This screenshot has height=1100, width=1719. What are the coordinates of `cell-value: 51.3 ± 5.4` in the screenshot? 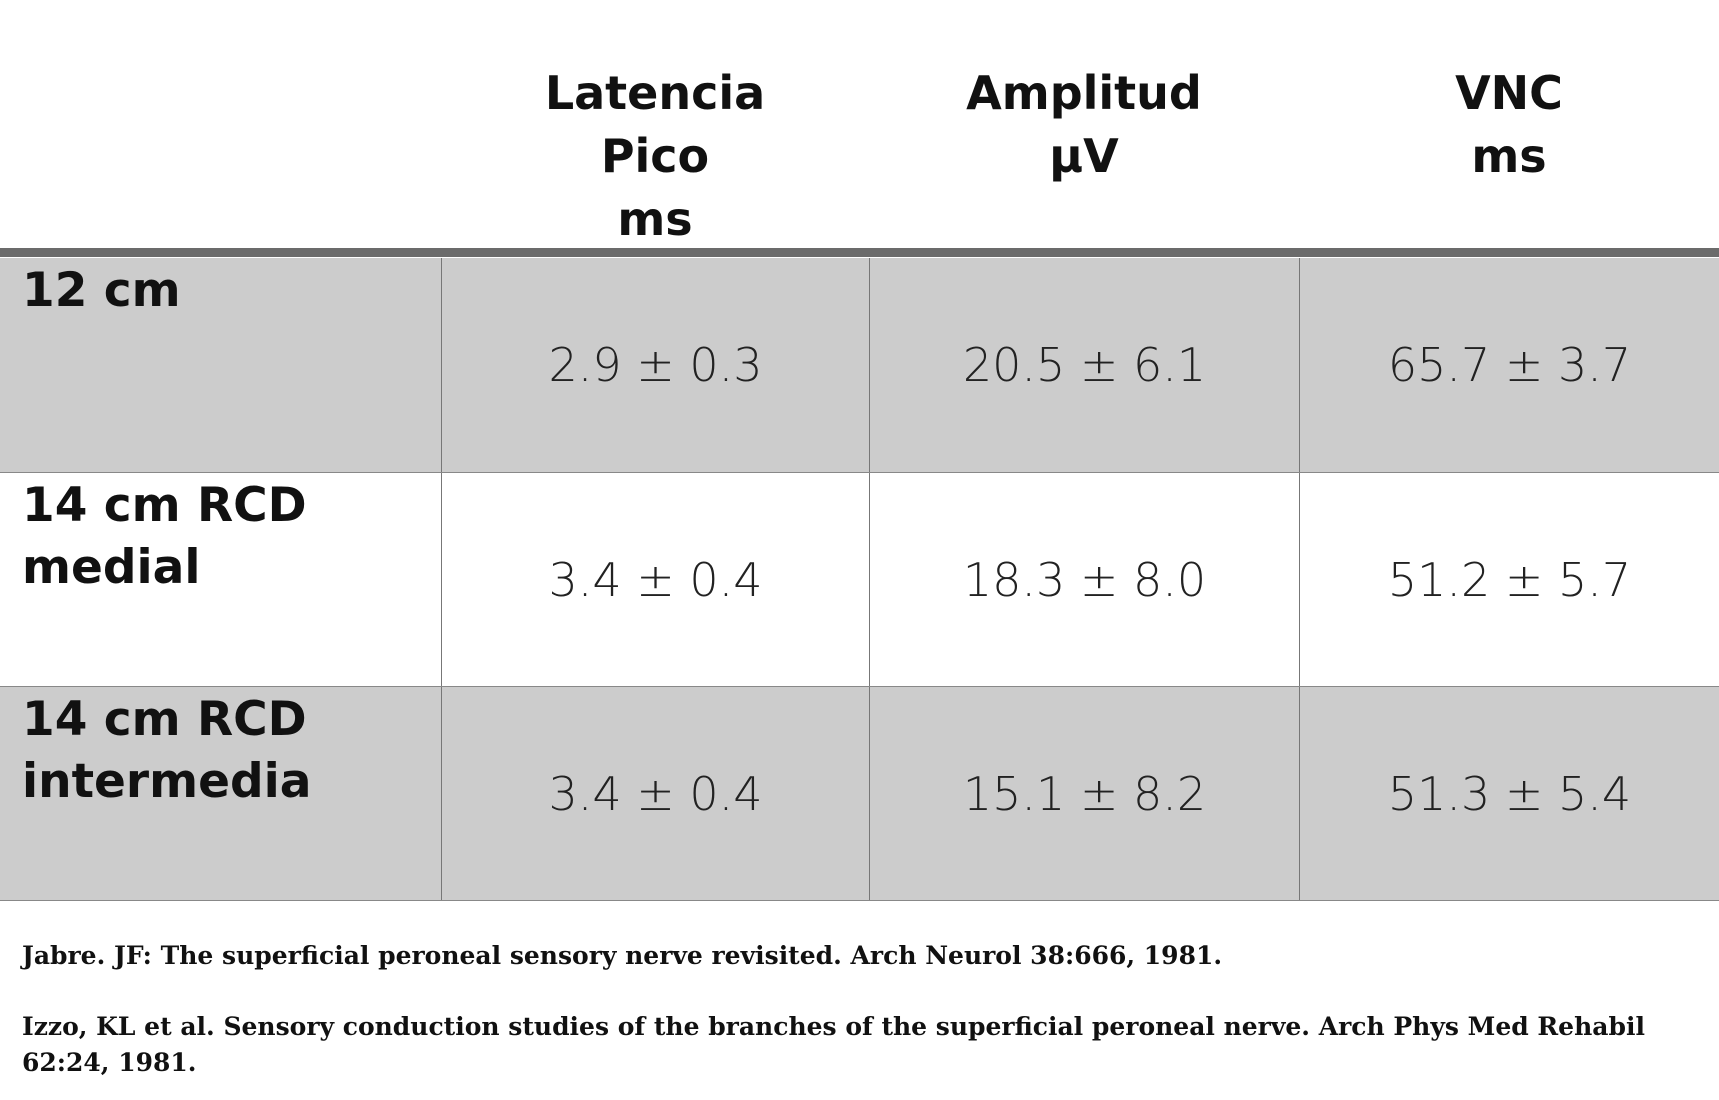 It's located at (1509, 793).